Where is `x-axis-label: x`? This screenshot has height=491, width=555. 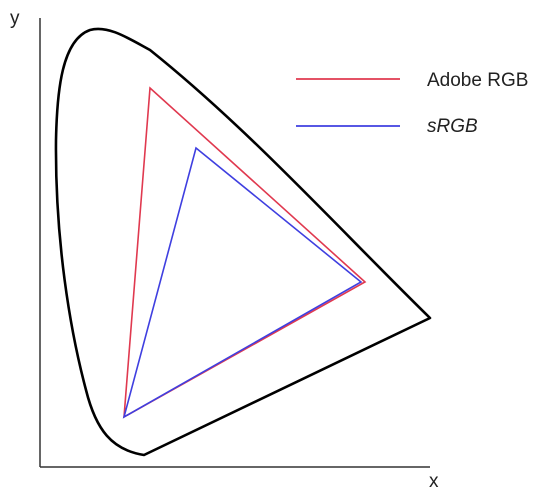
x-axis-label: x is located at coordinates (434, 481).